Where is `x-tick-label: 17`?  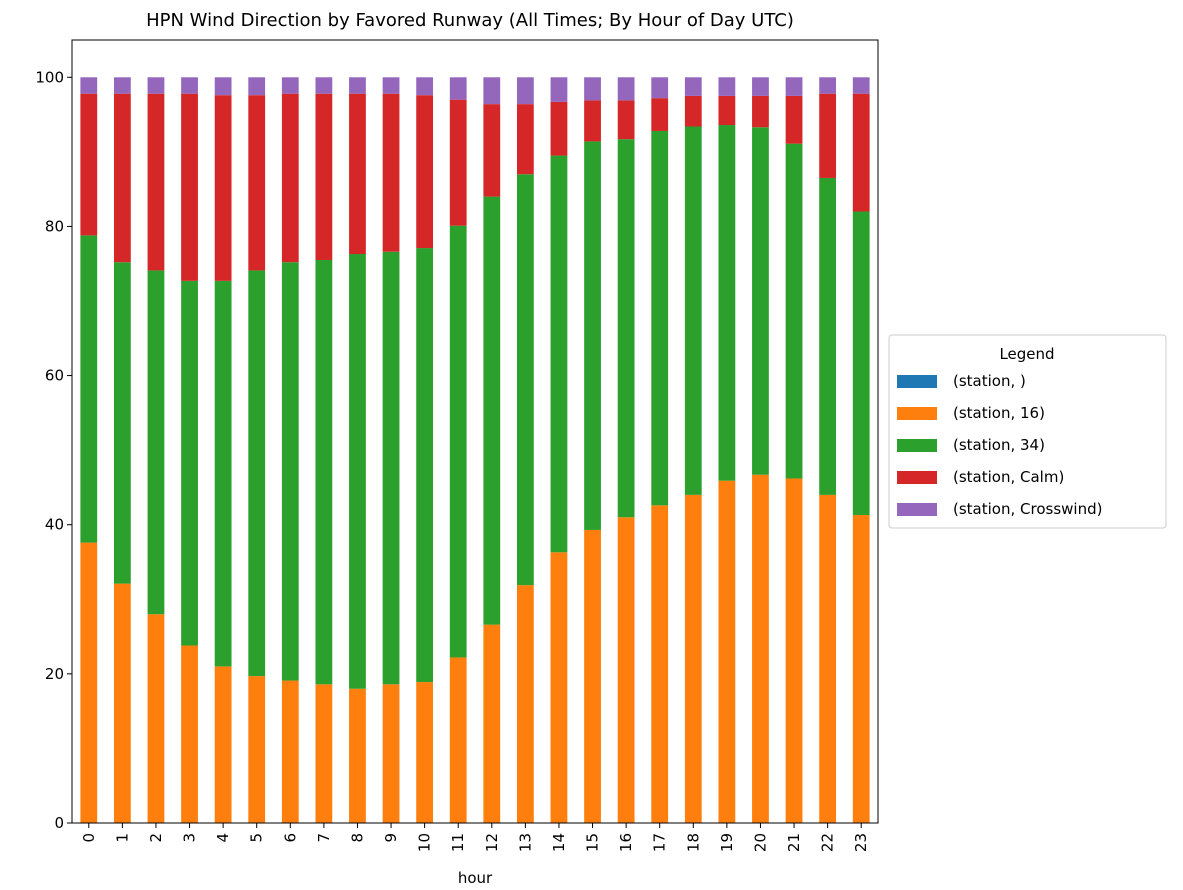 x-tick-label: 17 is located at coordinates (660, 842).